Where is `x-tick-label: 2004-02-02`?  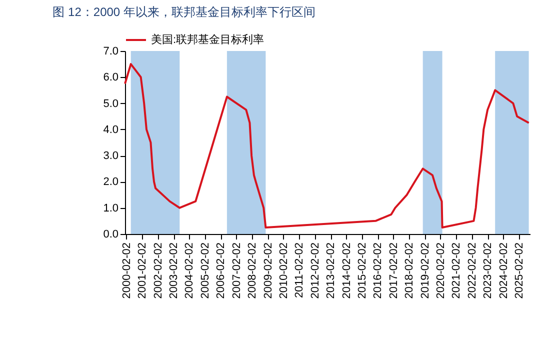 x-tick-label: 2004-02-02 is located at coordinates (190, 270).